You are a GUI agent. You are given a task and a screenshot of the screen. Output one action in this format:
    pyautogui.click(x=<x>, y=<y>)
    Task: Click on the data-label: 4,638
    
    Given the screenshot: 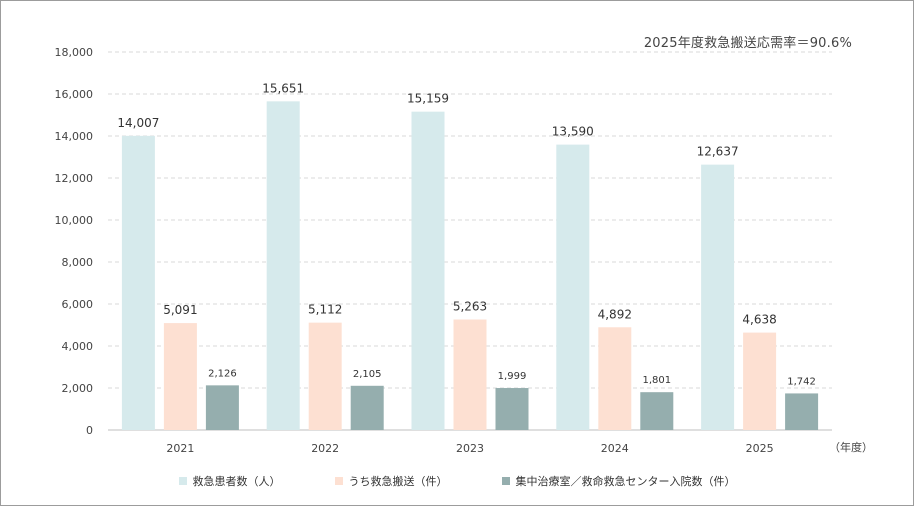 What is the action you would take?
    pyautogui.click(x=759, y=320)
    